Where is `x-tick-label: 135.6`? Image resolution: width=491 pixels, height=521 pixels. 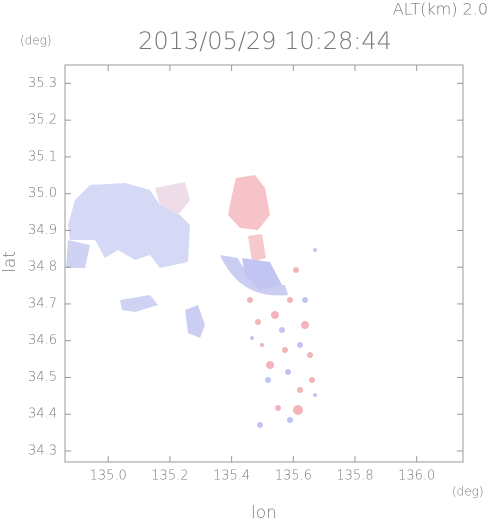
x-tick-label: 135.6 is located at coordinates (293, 476).